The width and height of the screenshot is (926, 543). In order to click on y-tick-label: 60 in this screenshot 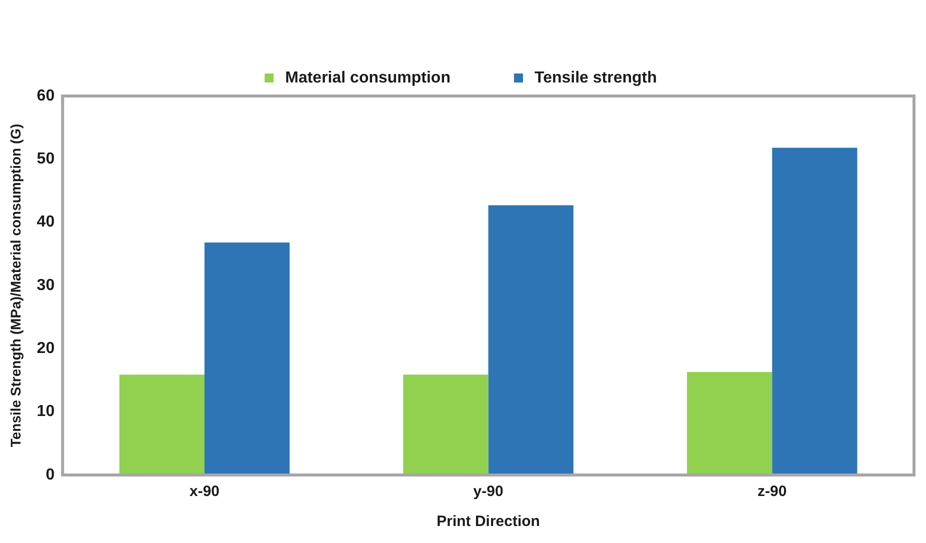, I will do `click(45, 95)`.